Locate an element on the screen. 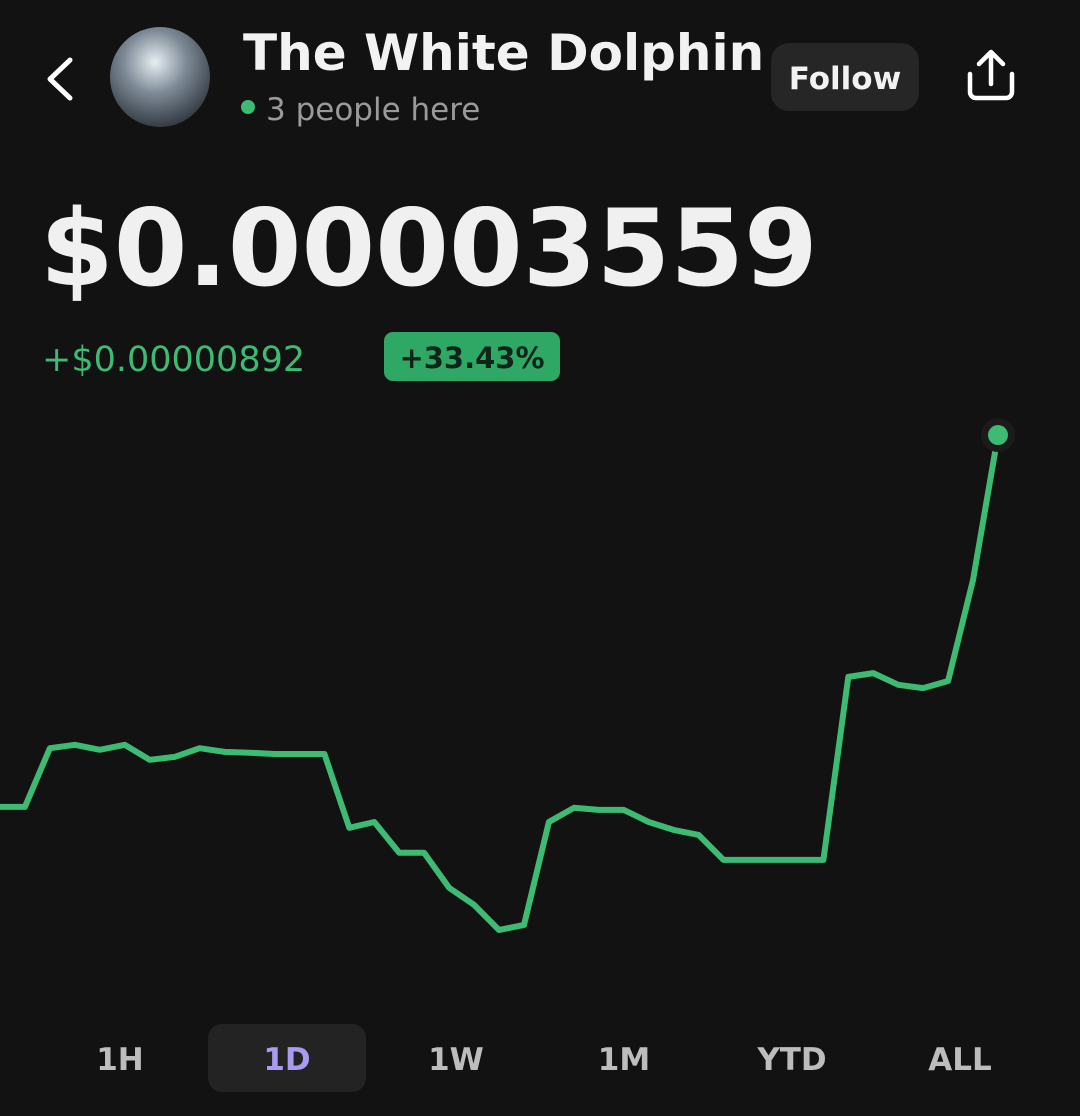  current-point is located at coordinates (998, 435).